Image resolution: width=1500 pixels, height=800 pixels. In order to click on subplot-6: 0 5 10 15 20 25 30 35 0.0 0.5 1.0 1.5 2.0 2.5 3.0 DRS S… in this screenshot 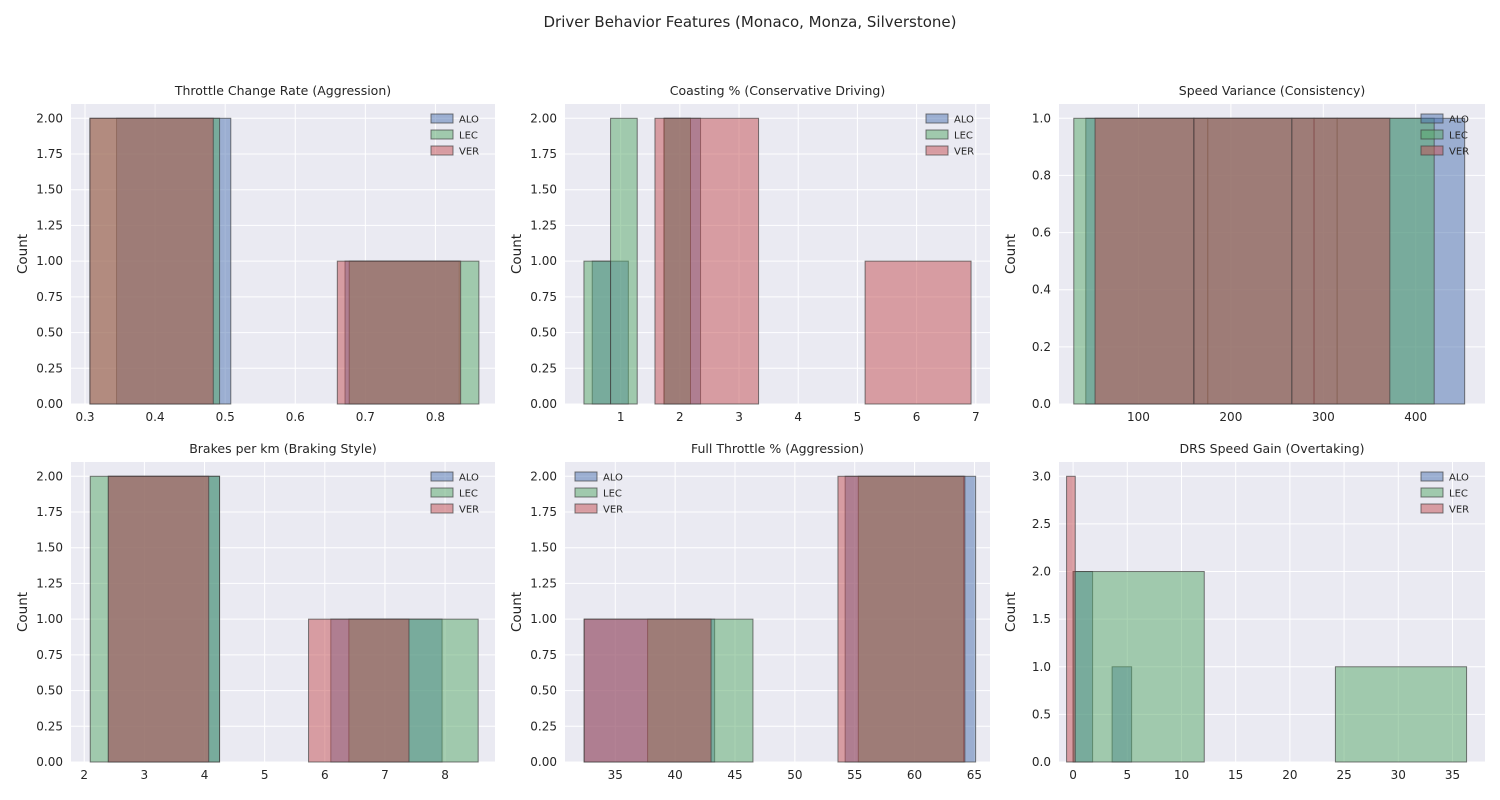, I will do `click(1244, 611)`.